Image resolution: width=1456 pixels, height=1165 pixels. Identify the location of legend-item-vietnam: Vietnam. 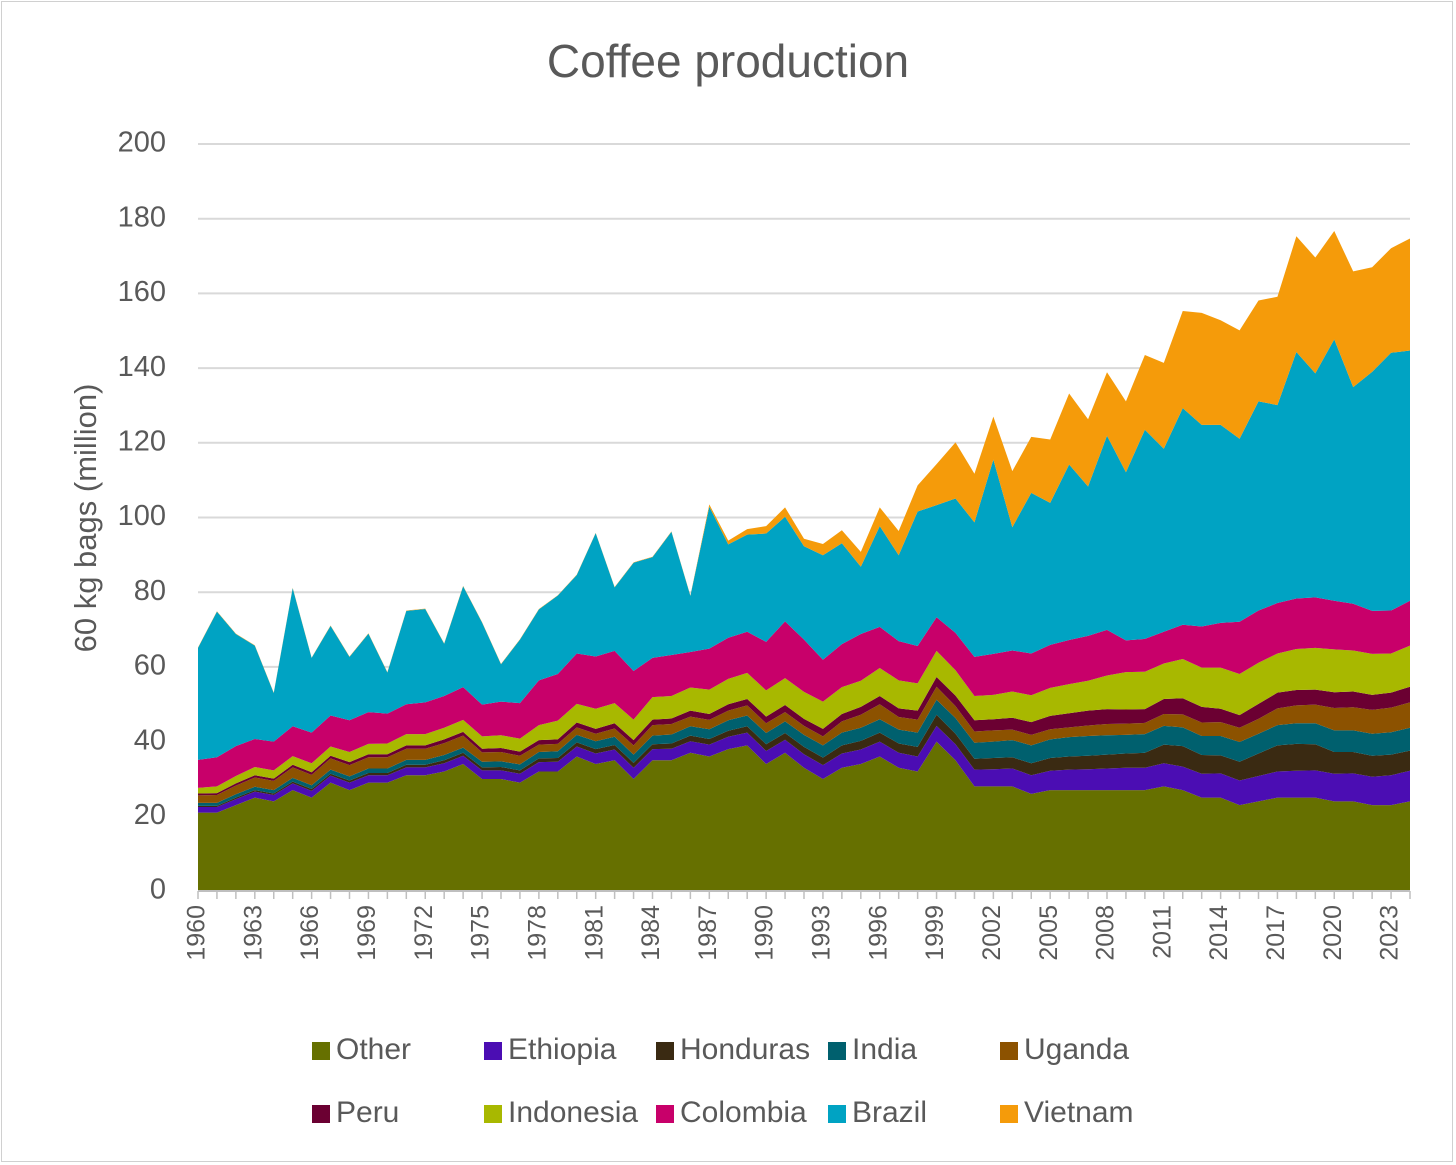
(1067, 1112).